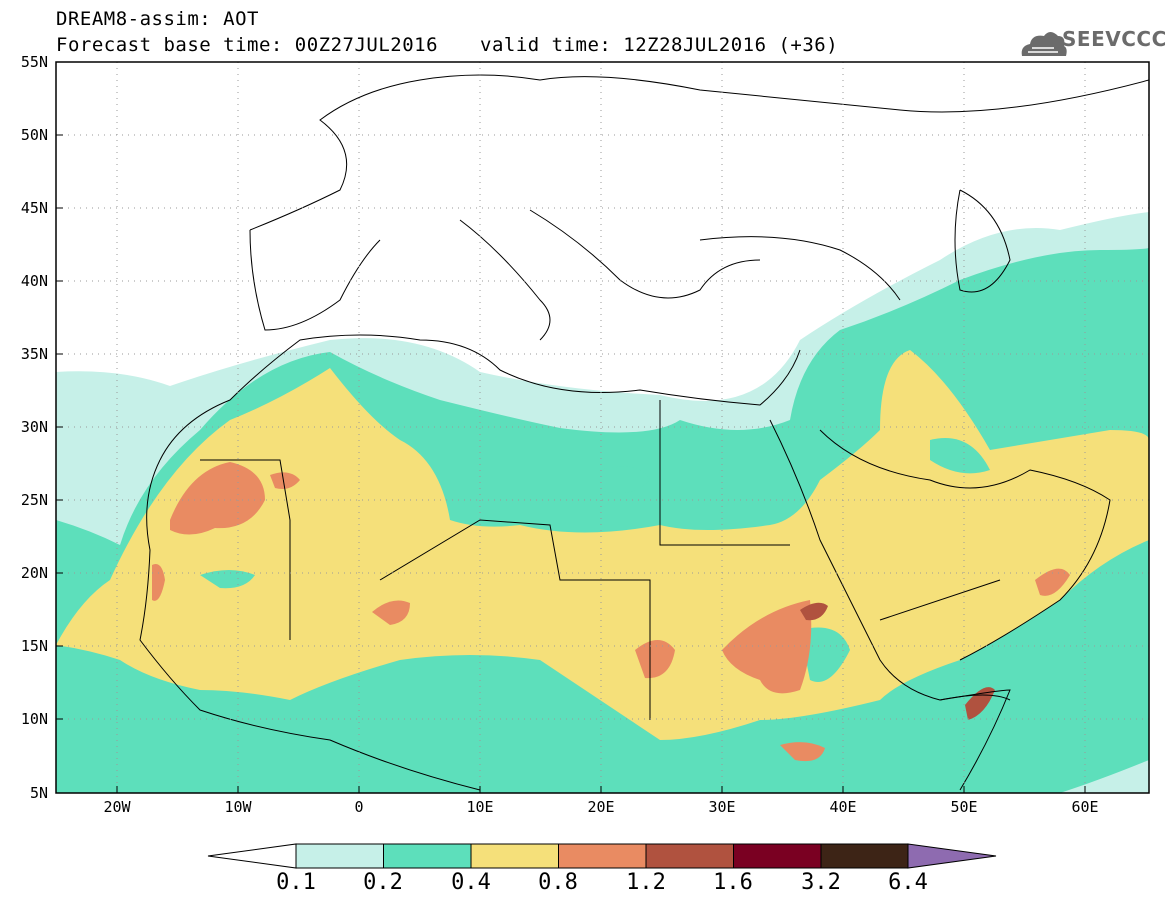 This screenshot has height=905, width=1165. What do you see at coordinates (733, 882) in the screenshot?
I see `colorbar-label-1.6: 1.6` at bounding box center [733, 882].